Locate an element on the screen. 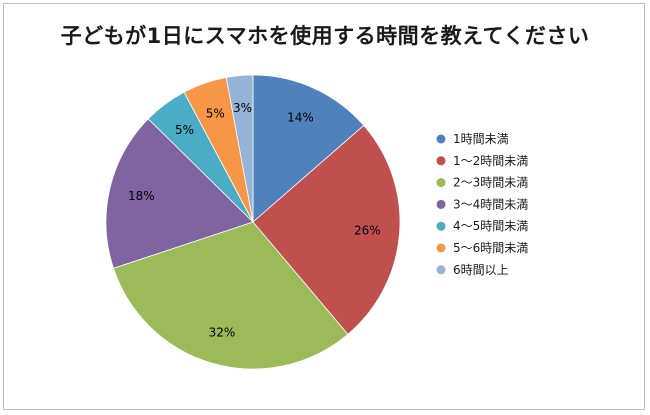  legend-label-4: 3～4時間未満 is located at coordinates (490, 204).